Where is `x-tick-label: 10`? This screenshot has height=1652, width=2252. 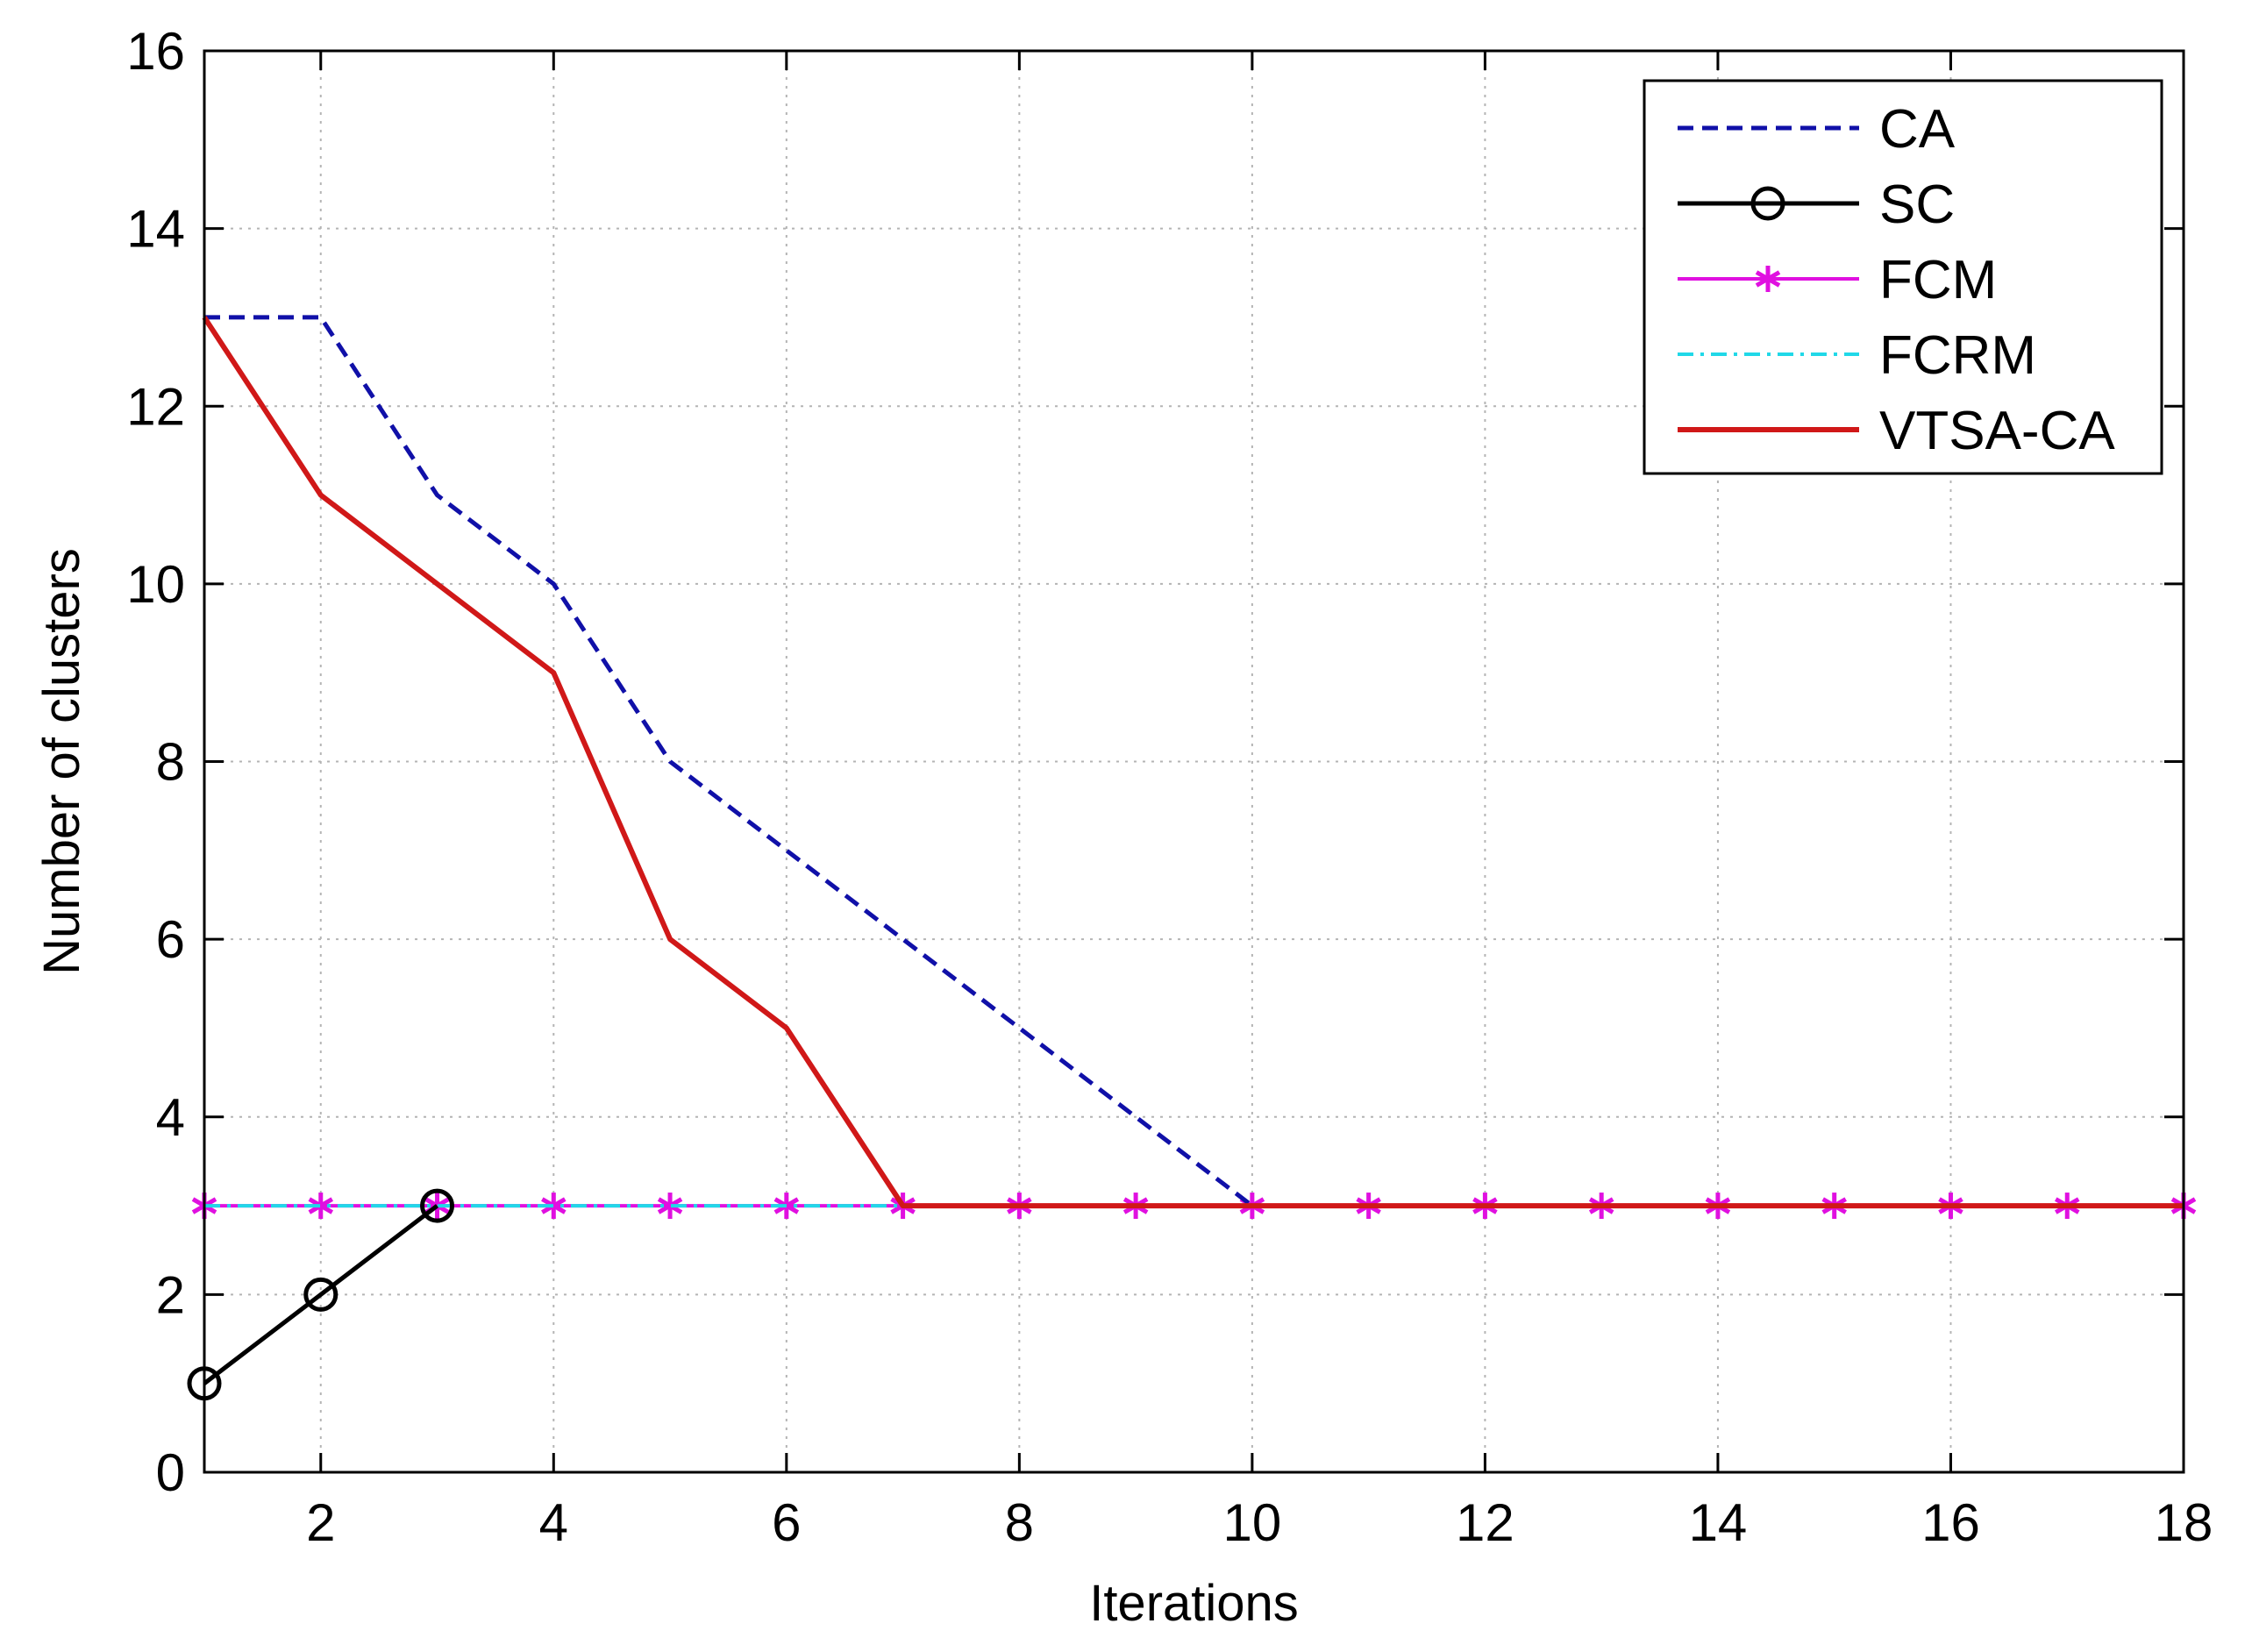 x-tick-label: 10 is located at coordinates (1253, 1522).